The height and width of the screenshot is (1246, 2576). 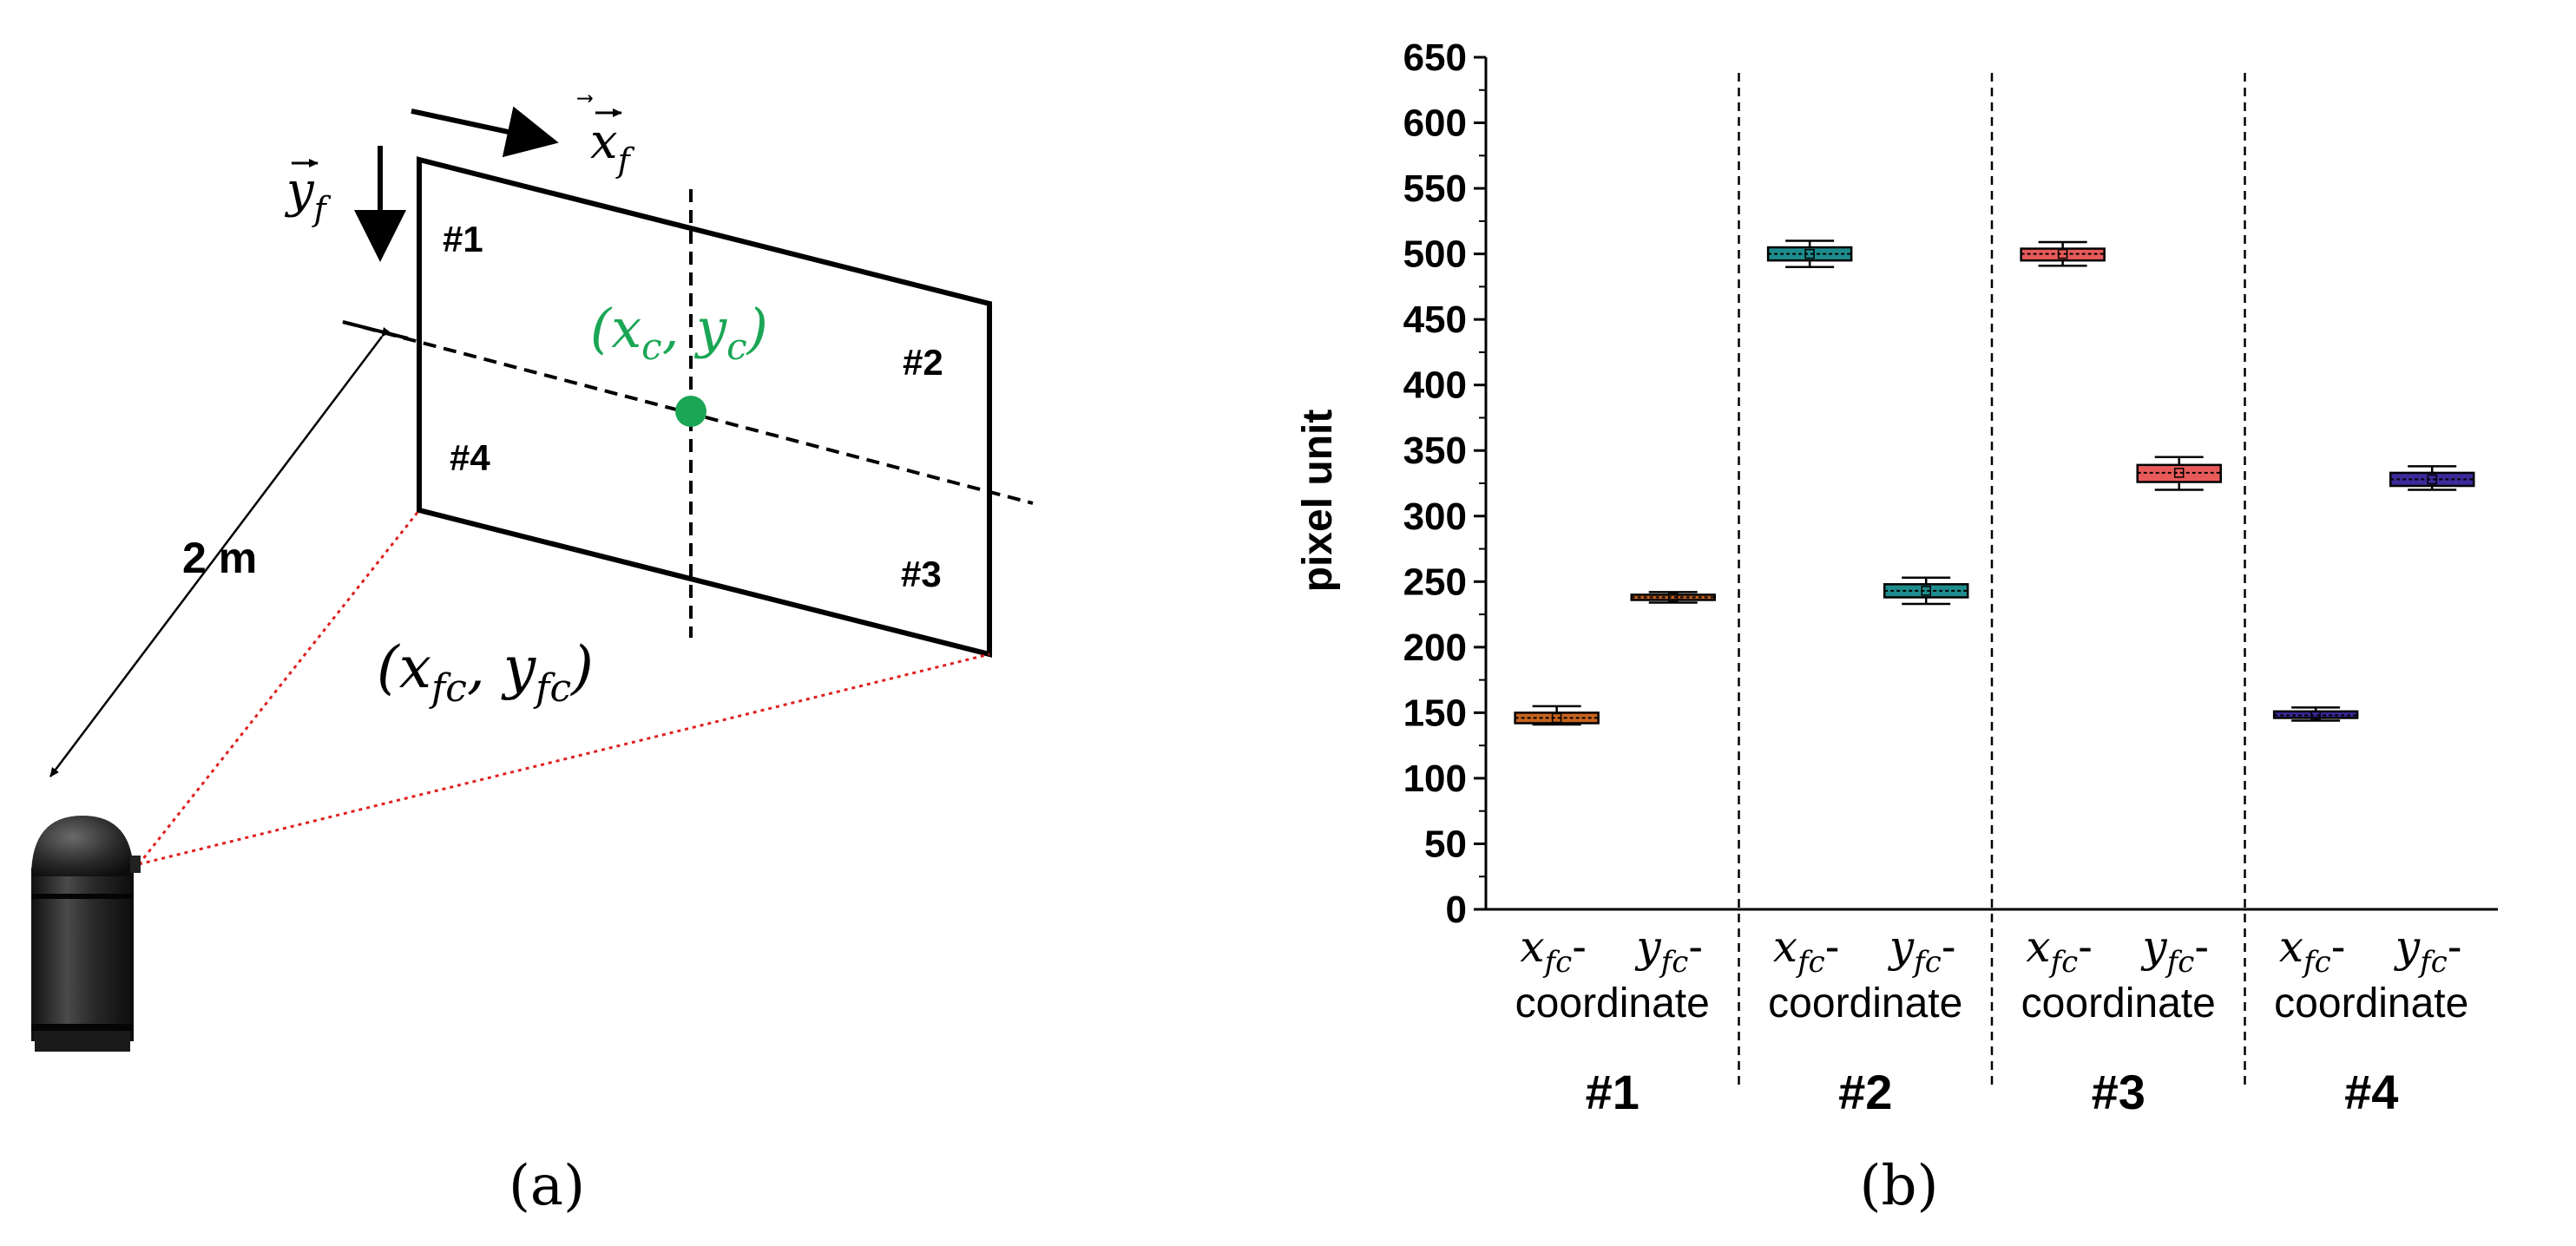 I want to click on center-point, so click(x=690, y=411).